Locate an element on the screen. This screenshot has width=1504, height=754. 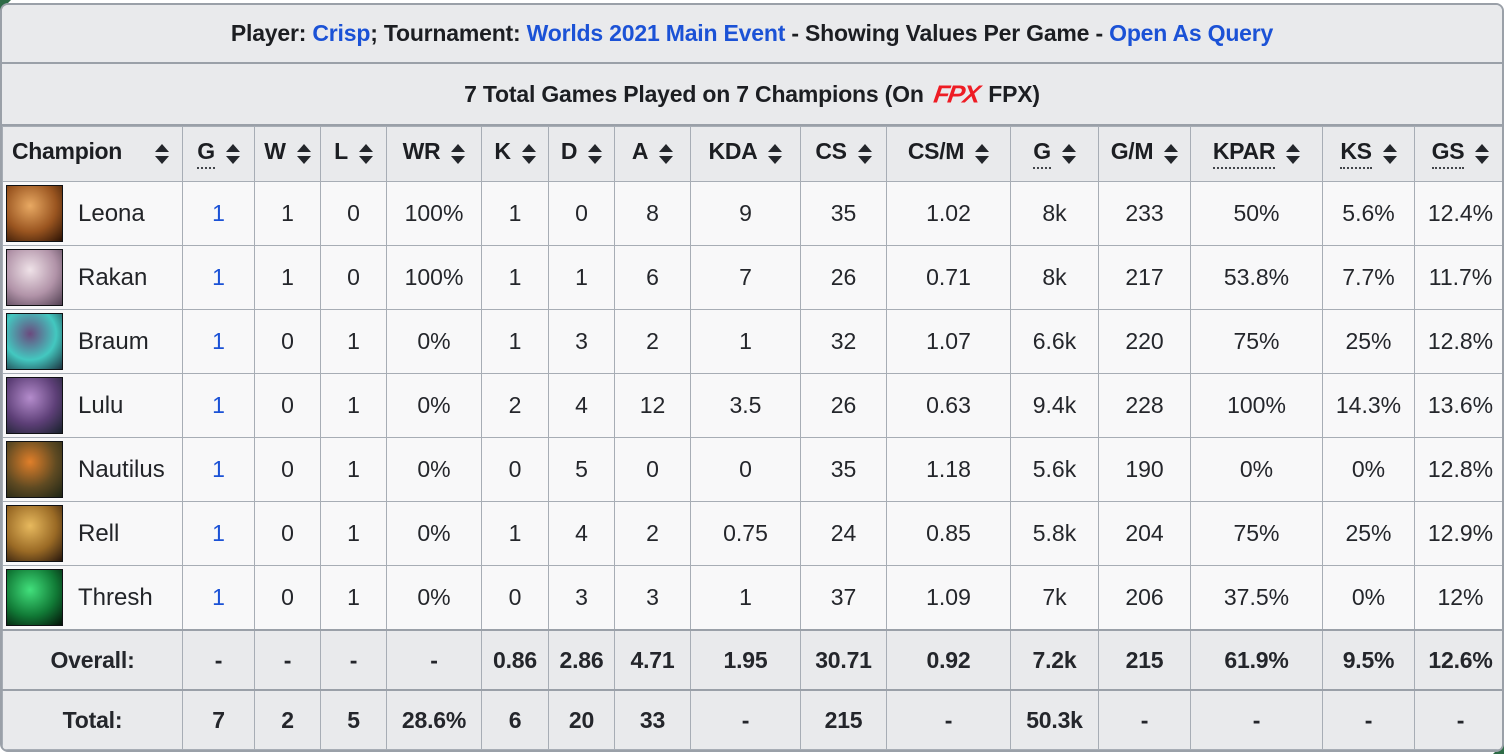
column-header-champion: Champion is located at coordinates (92, 154).